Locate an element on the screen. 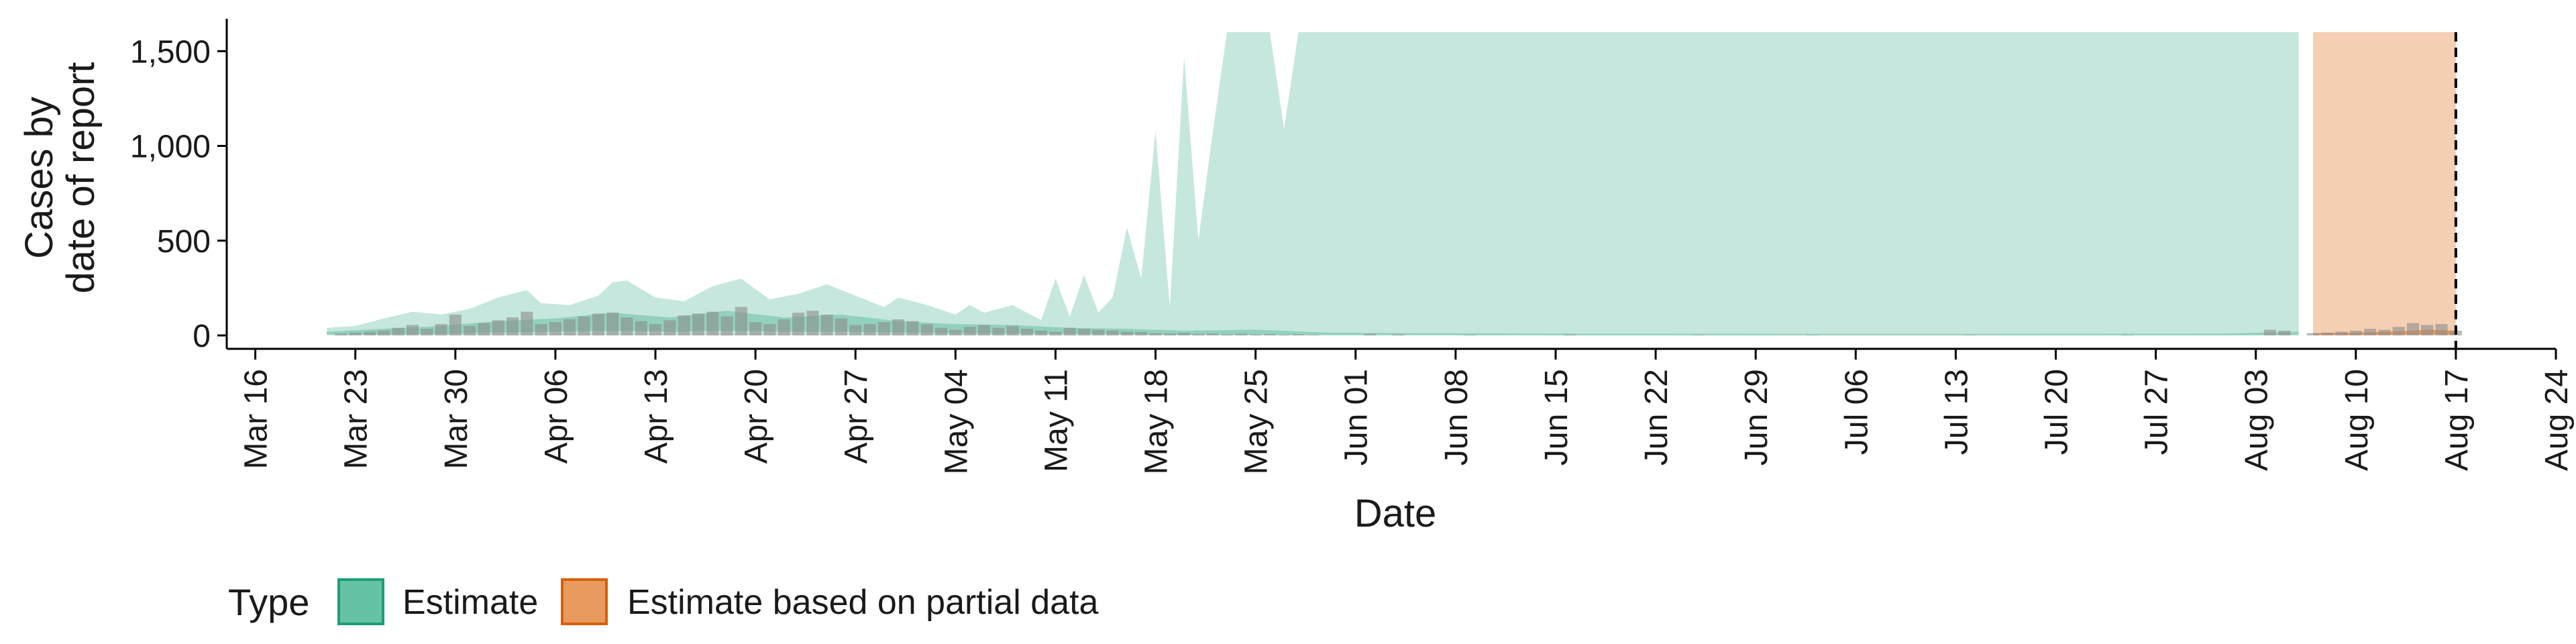  y-tick-label: 1,000 is located at coordinates (170, 147).